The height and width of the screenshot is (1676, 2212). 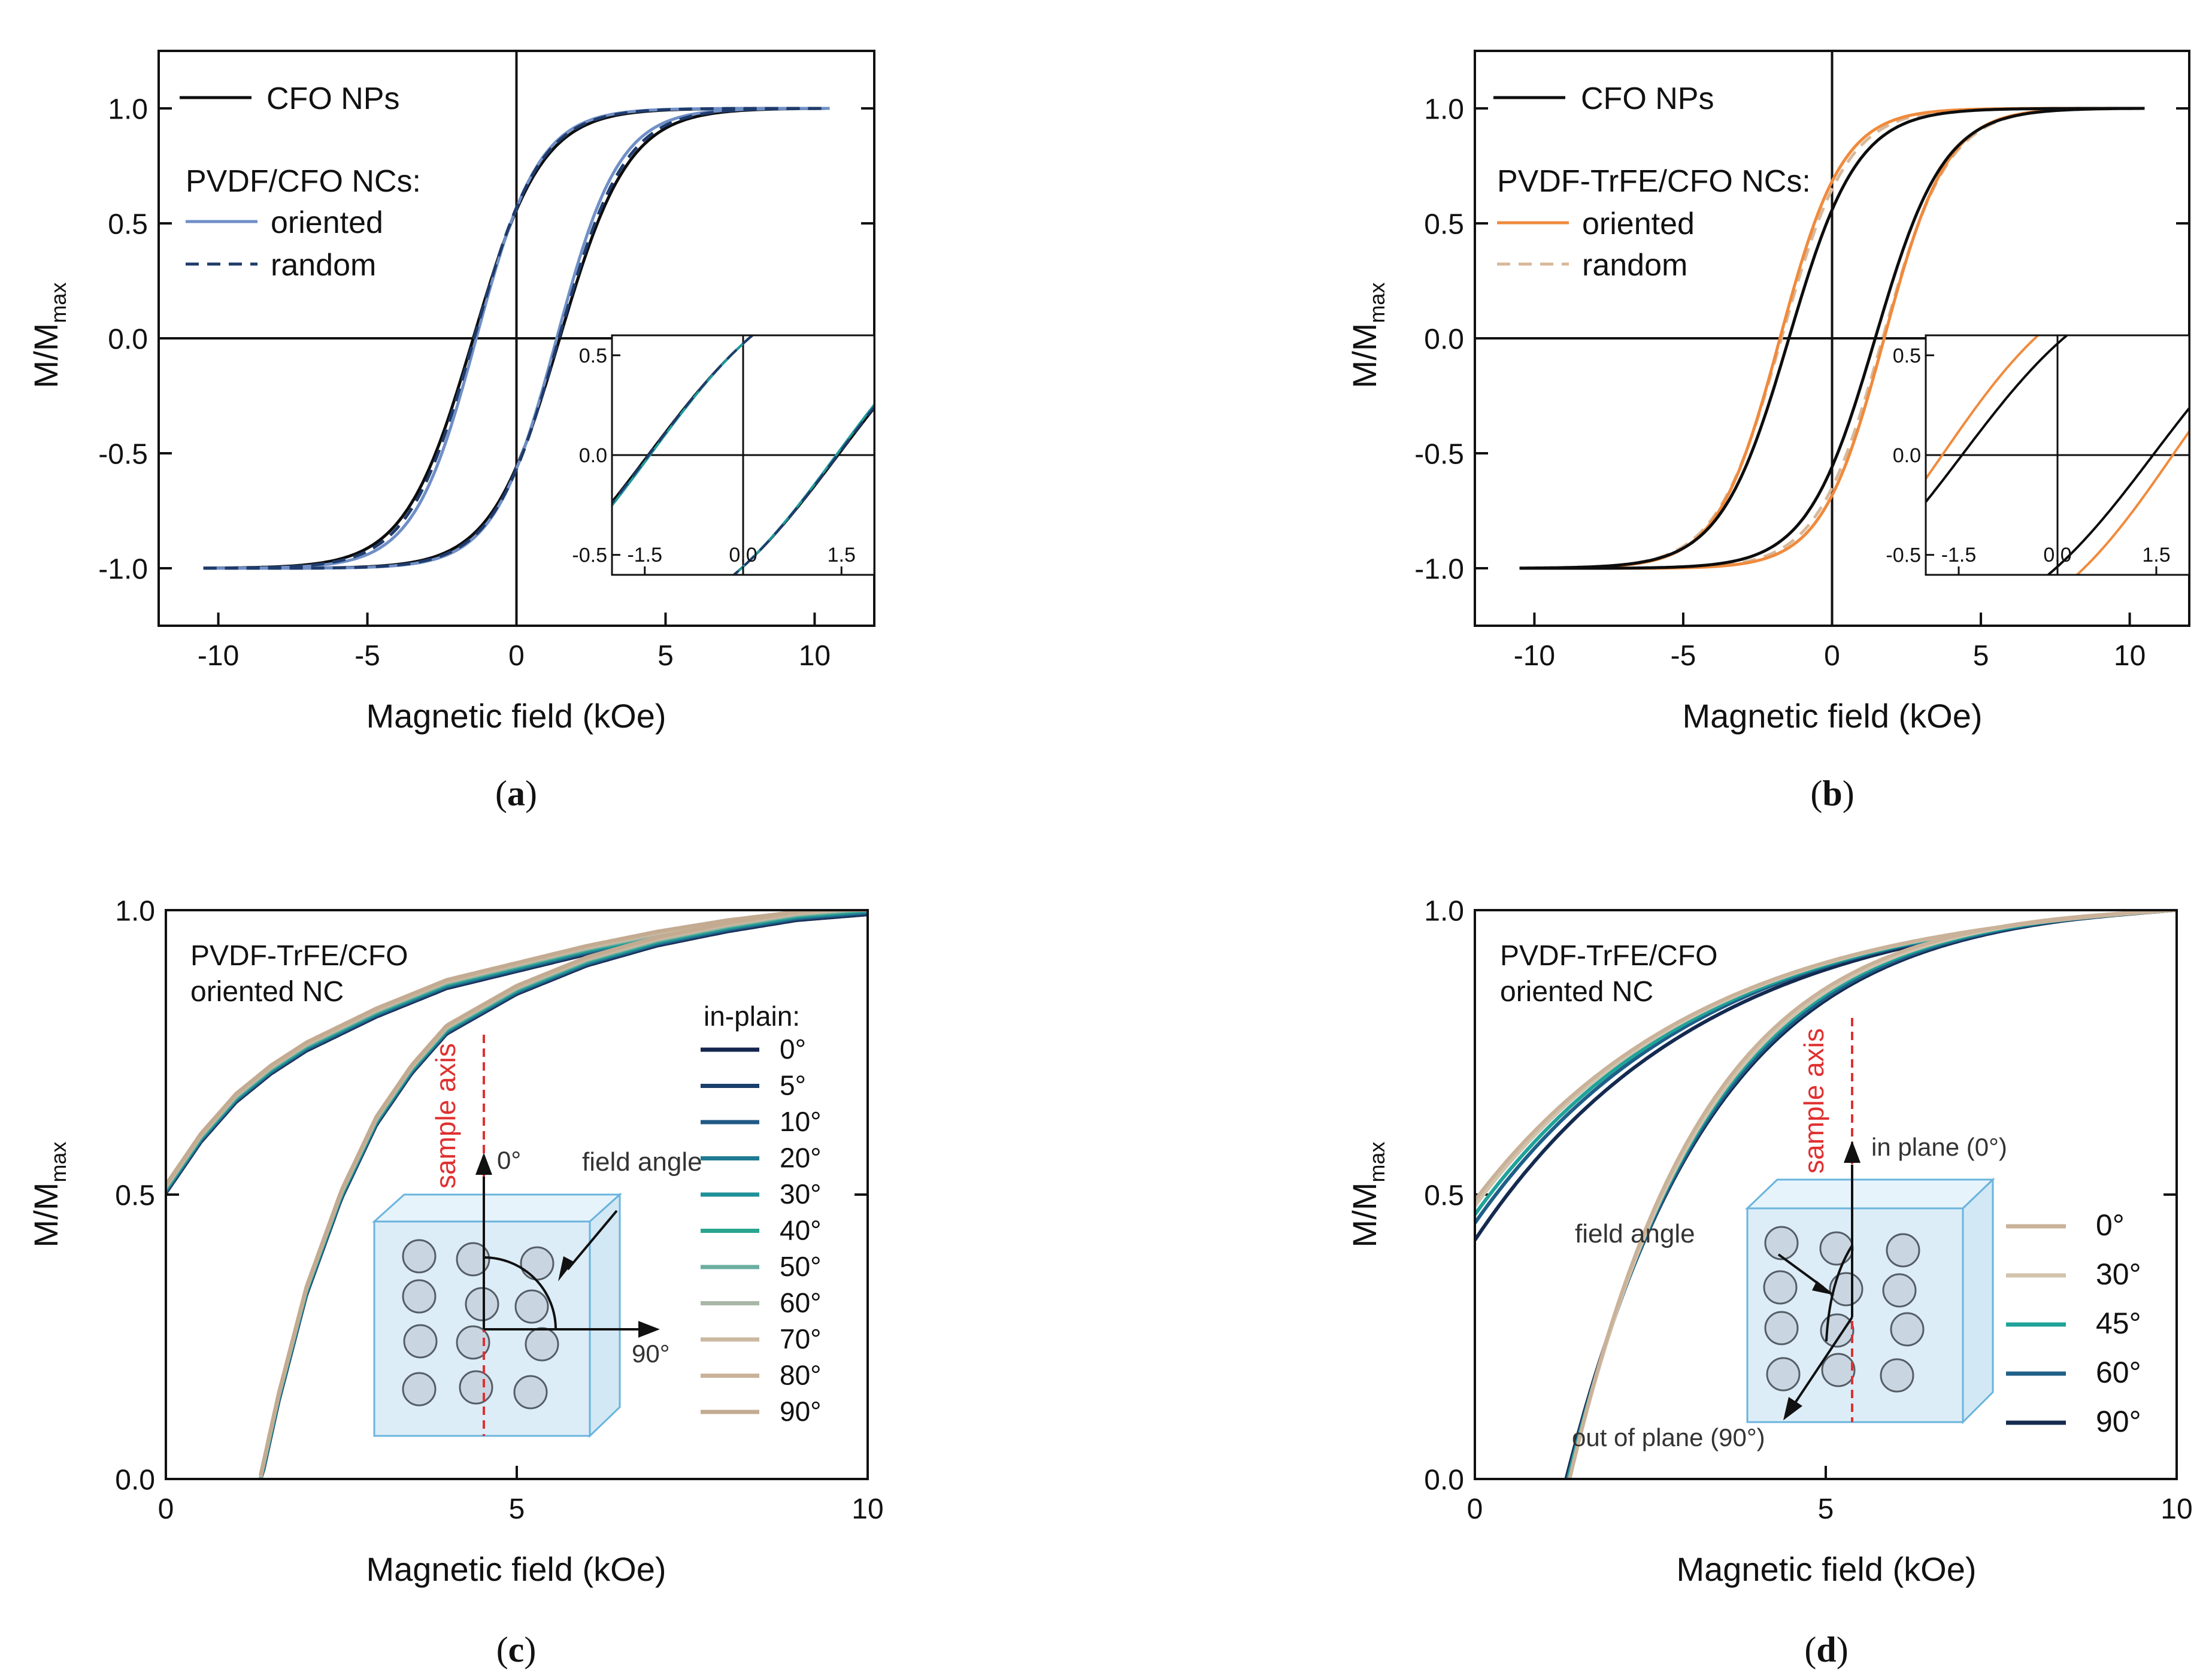 I want to click on legend-d-label-3: 60°, so click(x=2118, y=1373).